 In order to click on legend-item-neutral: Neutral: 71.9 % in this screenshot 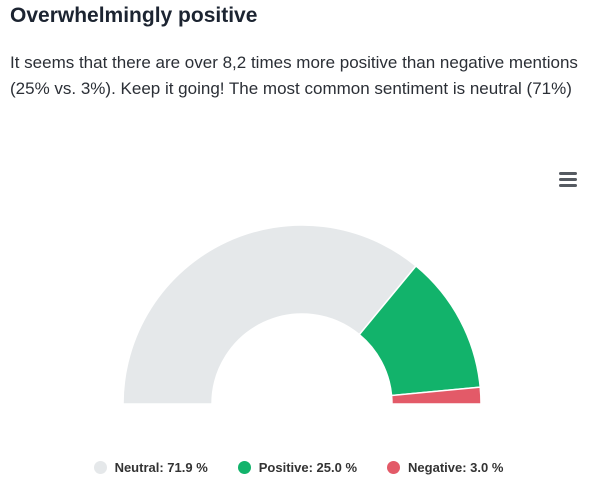, I will do `click(150, 467)`.